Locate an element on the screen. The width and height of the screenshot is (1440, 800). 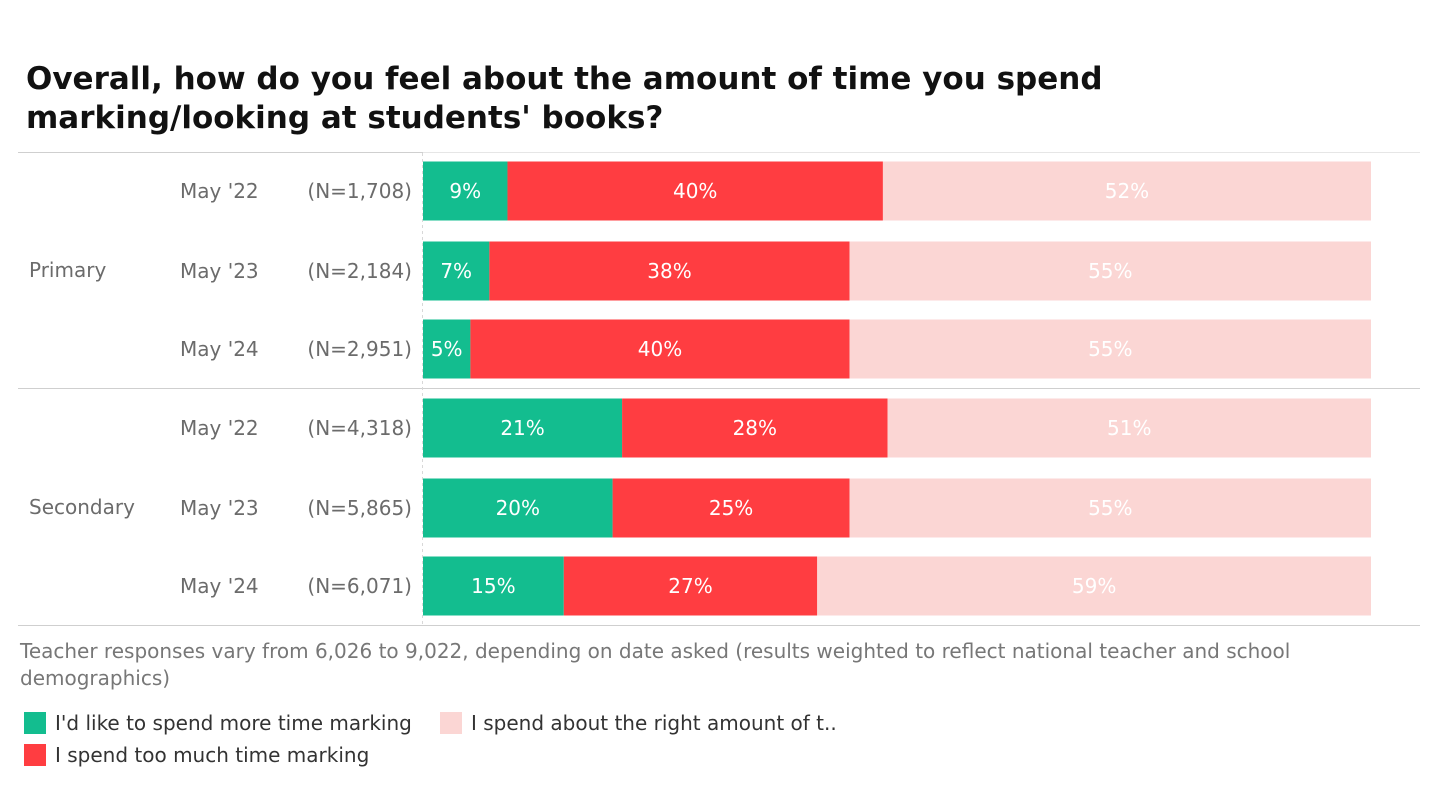
row-sample-size: (N=4,318) is located at coordinates (359, 428).